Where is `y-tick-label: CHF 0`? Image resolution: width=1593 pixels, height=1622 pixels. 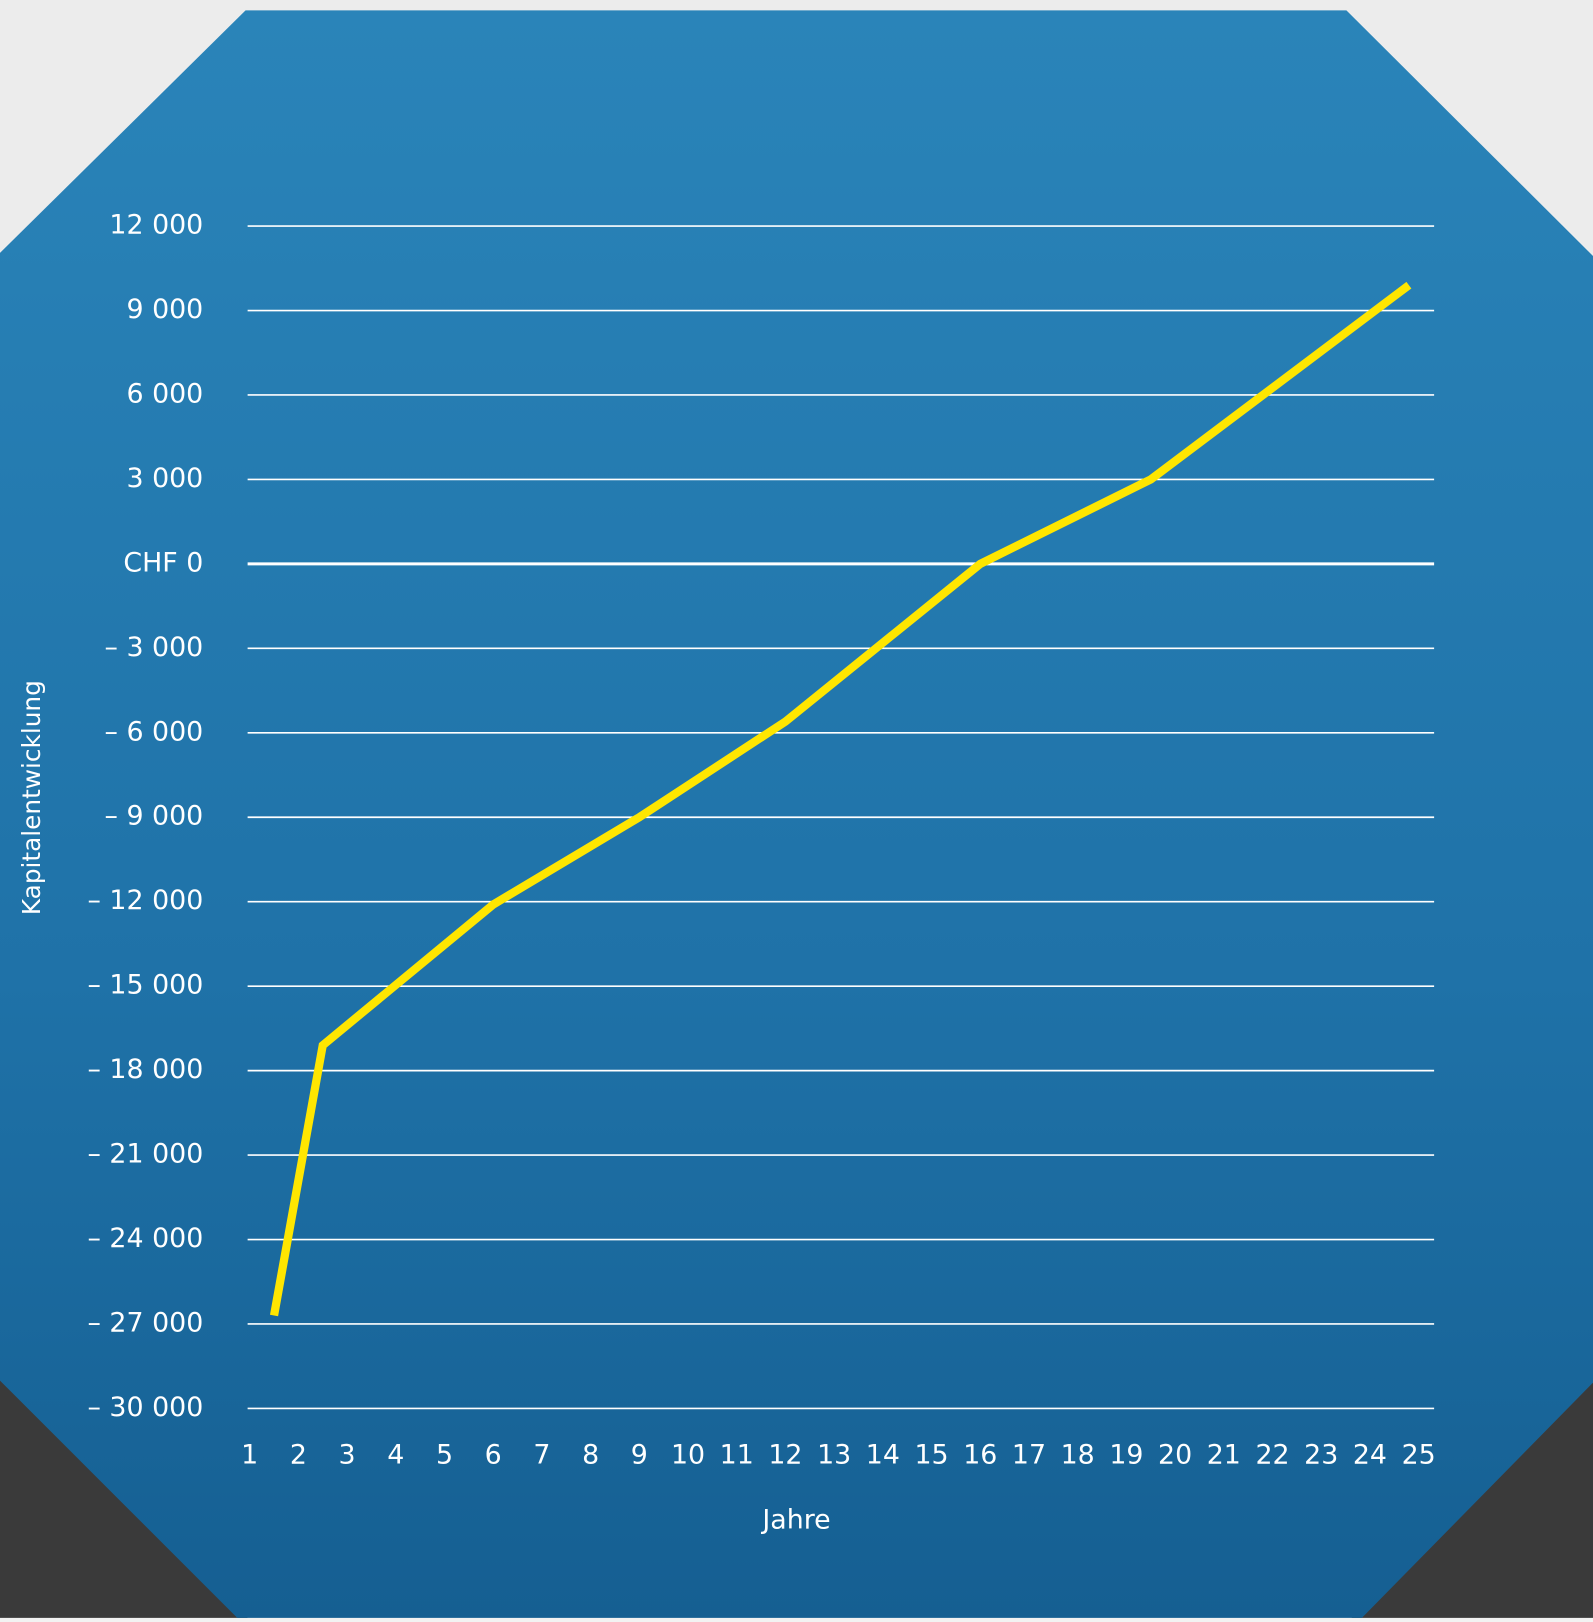
y-tick-label: CHF 0 is located at coordinates (163, 562).